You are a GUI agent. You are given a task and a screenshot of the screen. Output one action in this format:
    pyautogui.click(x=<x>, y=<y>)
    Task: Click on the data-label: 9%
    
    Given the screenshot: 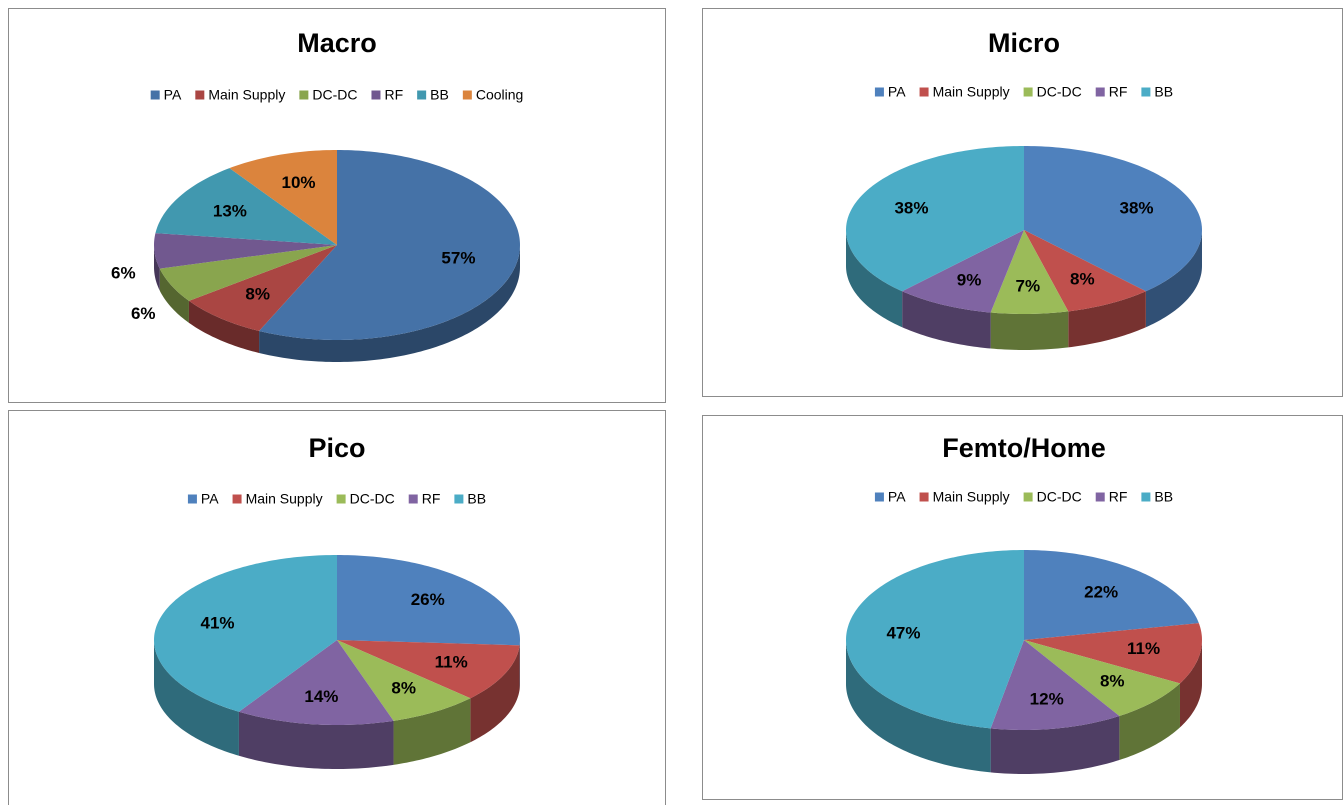 What is the action you would take?
    pyautogui.click(x=969, y=279)
    